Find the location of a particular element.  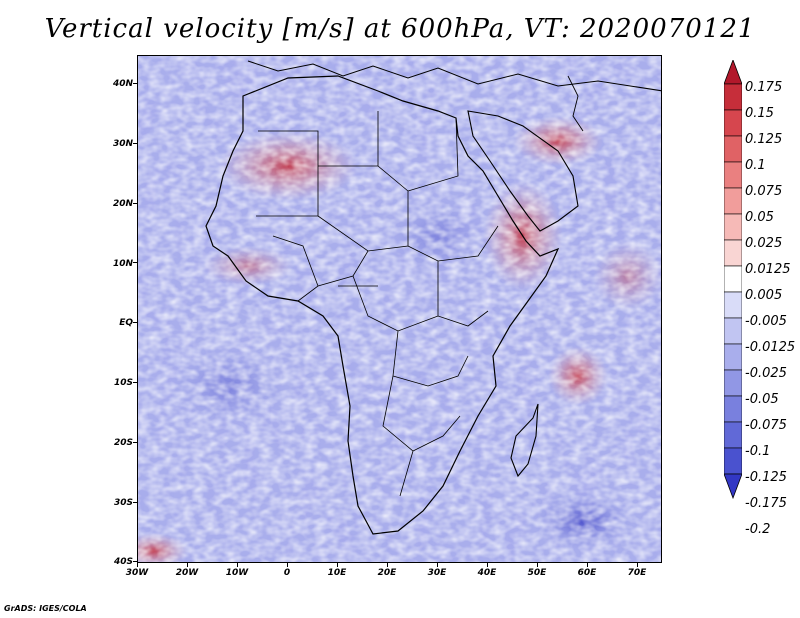

lat-label: 40S is located at coordinates (123, 562).